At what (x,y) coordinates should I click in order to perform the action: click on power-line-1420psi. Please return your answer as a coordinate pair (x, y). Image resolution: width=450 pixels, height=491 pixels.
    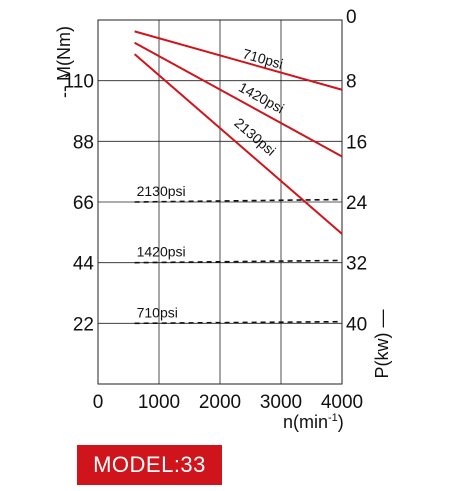
    Looking at the image, I should click on (238, 99).